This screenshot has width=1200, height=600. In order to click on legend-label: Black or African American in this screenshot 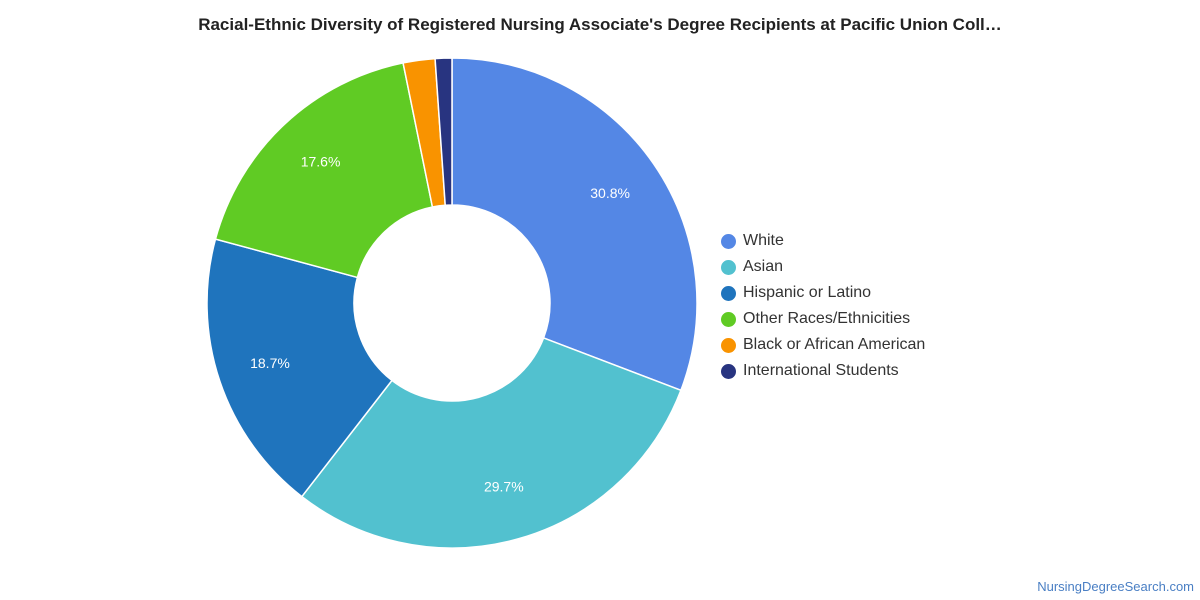, I will do `click(834, 344)`.